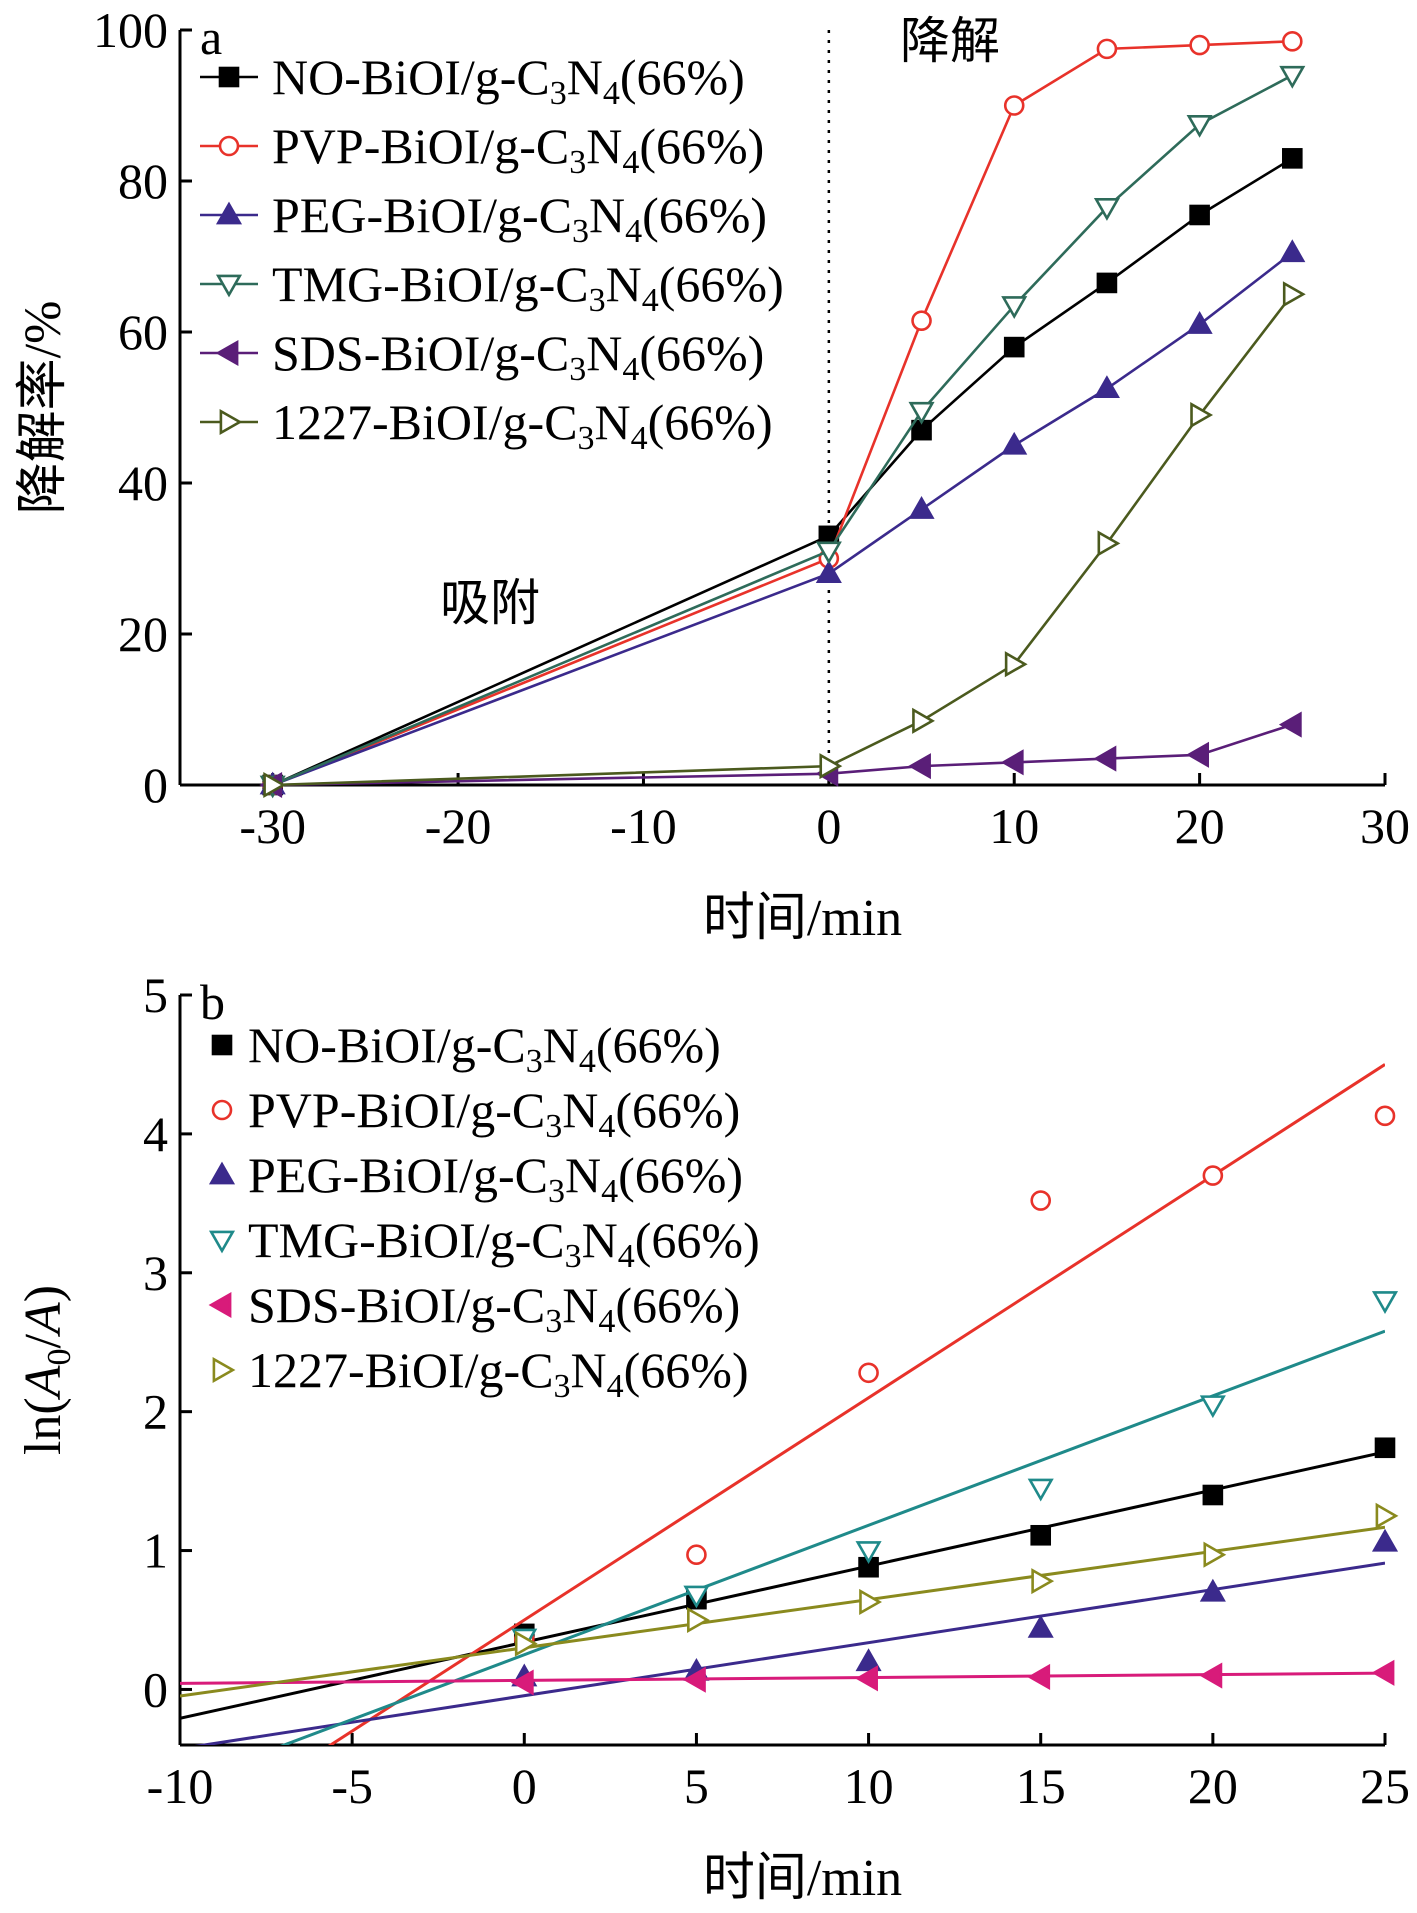 This screenshot has width=1417, height=1913. I want to click on legend-item-sds-bioi-g-c3n4-66: SDS-BiOI/g-C3N4(66%), so click(482, 356).